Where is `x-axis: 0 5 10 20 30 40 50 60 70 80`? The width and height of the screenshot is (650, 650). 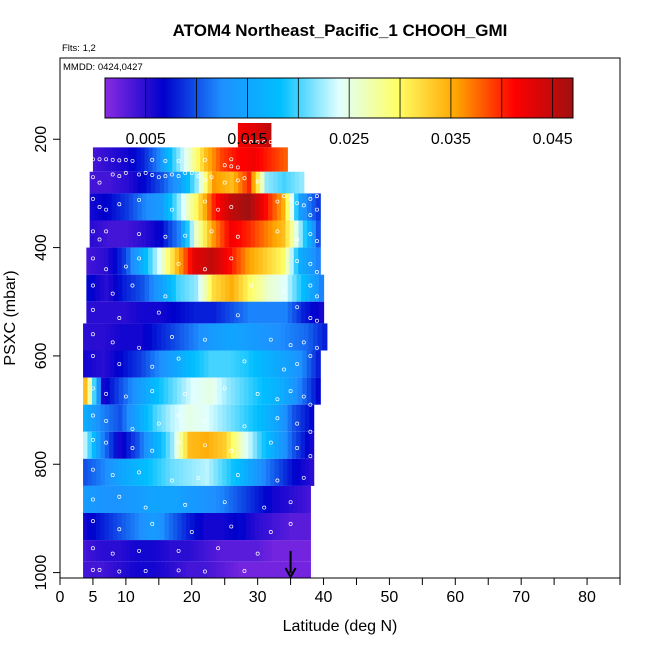 x-axis: 0 5 10 20 30 40 50 60 70 80 is located at coordinates (338, 592).